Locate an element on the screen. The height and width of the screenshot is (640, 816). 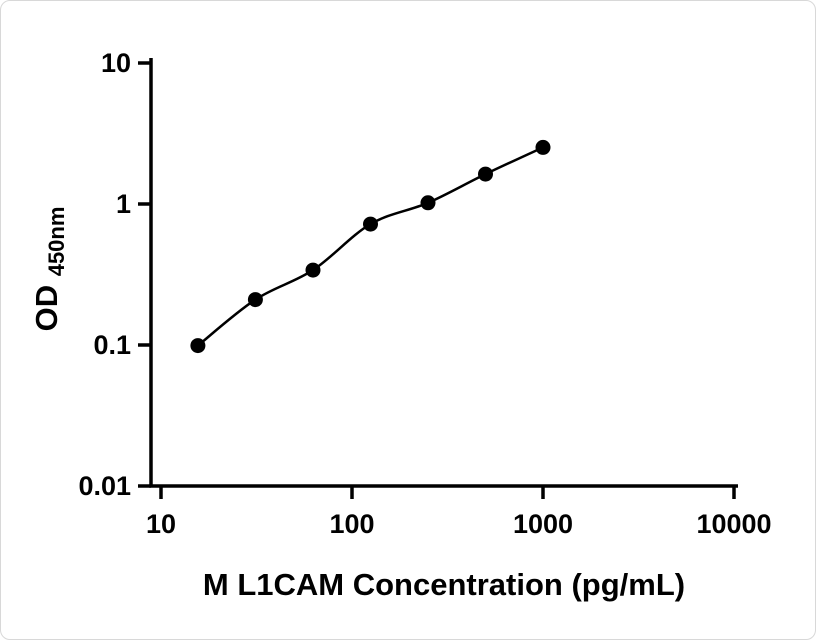
y-tick-label: 0.01 is located at coordinates (104, 486).